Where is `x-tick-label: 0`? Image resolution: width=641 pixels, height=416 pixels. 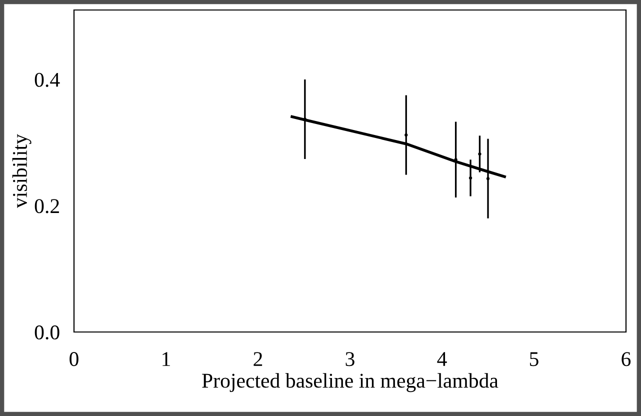
x-tick-label: 0 is located at coordinates (74, 359).